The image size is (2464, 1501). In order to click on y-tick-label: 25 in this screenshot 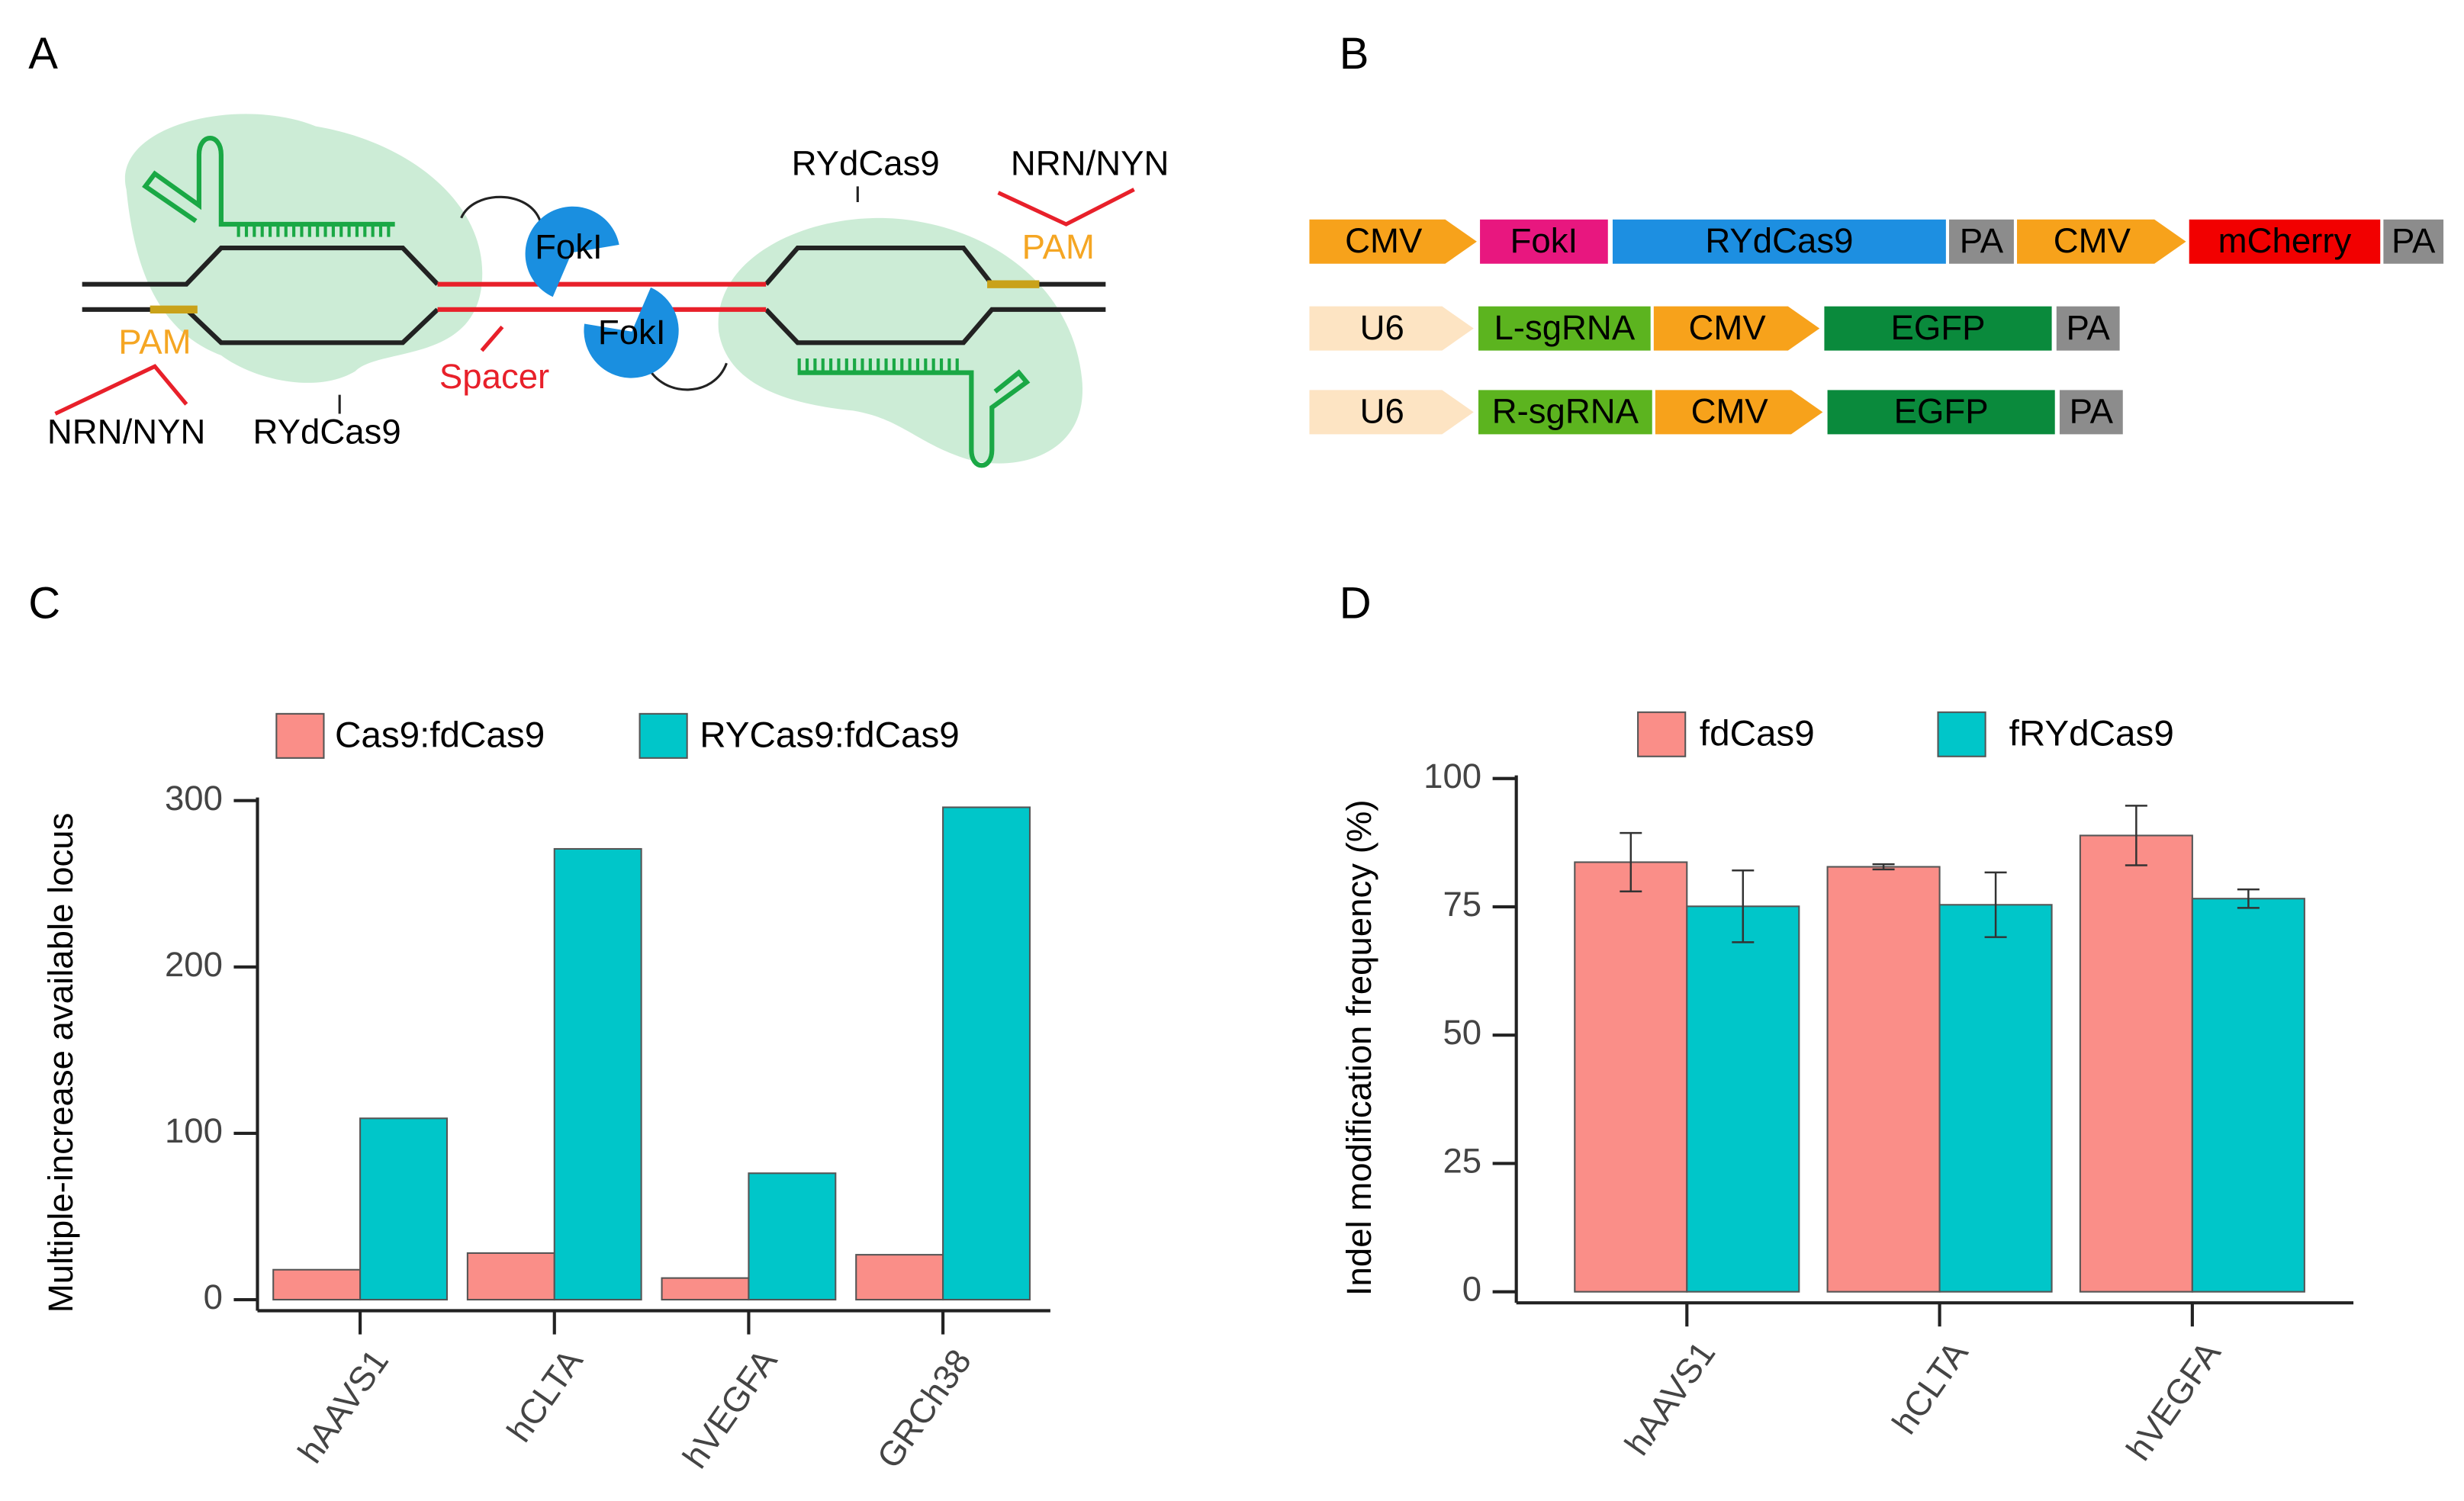, I will do `click(1462, 1160)`.